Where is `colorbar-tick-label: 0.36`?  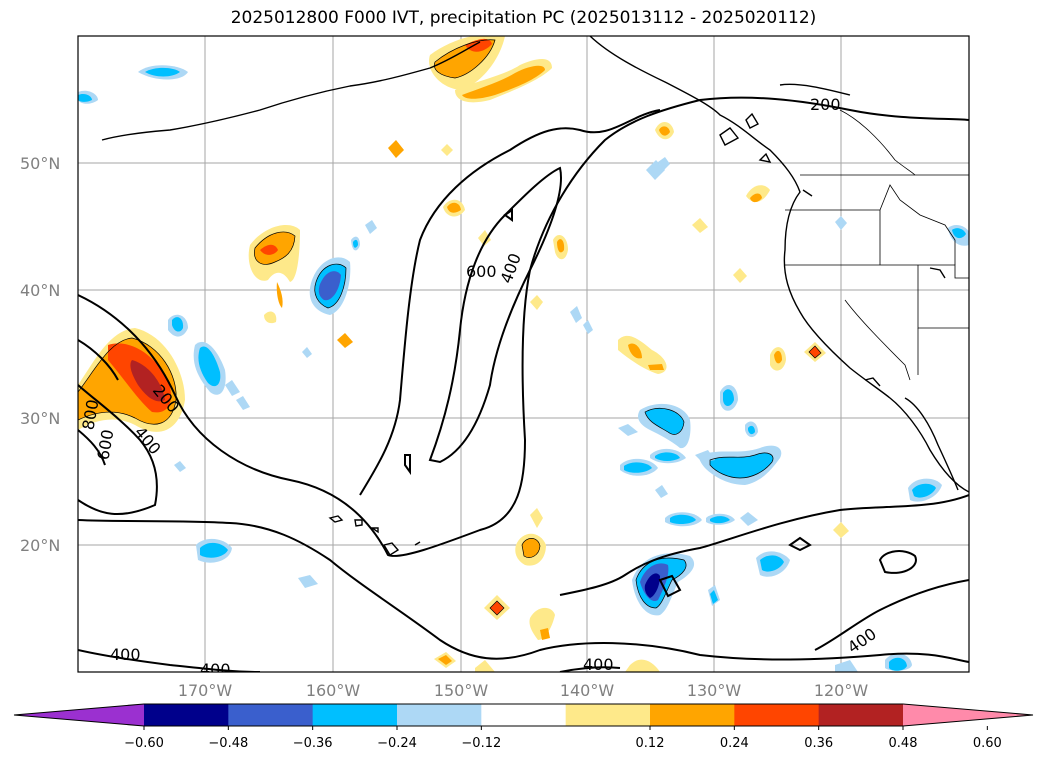 colorbar-tick-label: 0.36 is located at coordinates (818, 743).